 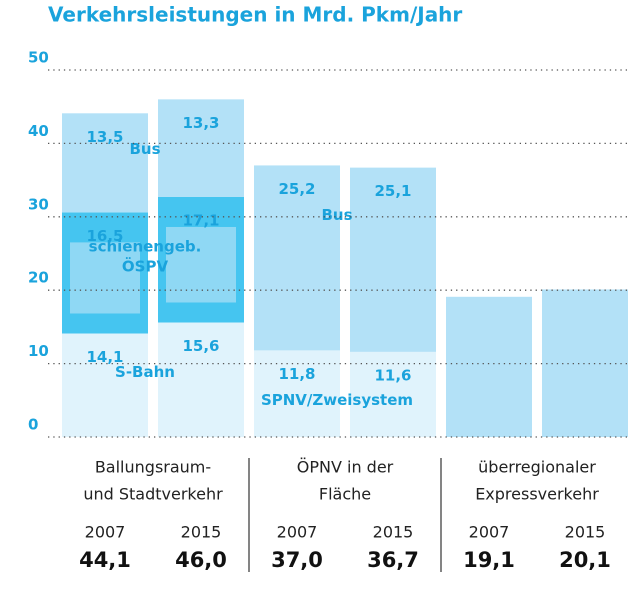 What do you see at coordinates (200, 220) in the screenshot?
I see `segment-label: 17,1` at bounding box center [200, 220].